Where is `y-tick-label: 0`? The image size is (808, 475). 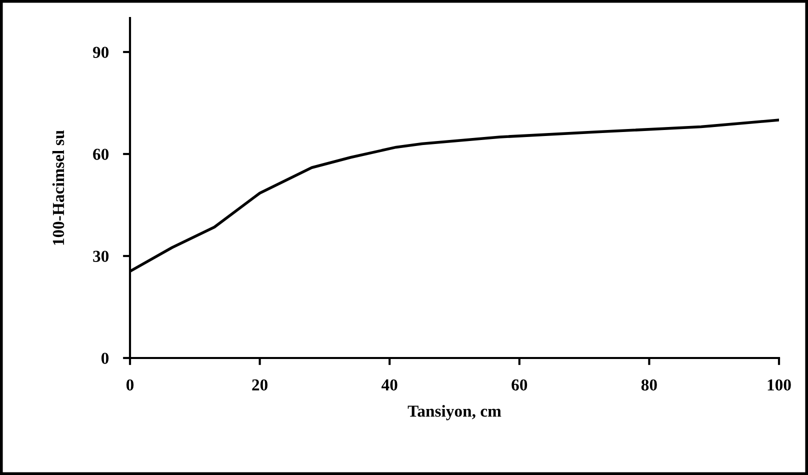
y-tick-label: 0 is located at coordinates (105, 358).